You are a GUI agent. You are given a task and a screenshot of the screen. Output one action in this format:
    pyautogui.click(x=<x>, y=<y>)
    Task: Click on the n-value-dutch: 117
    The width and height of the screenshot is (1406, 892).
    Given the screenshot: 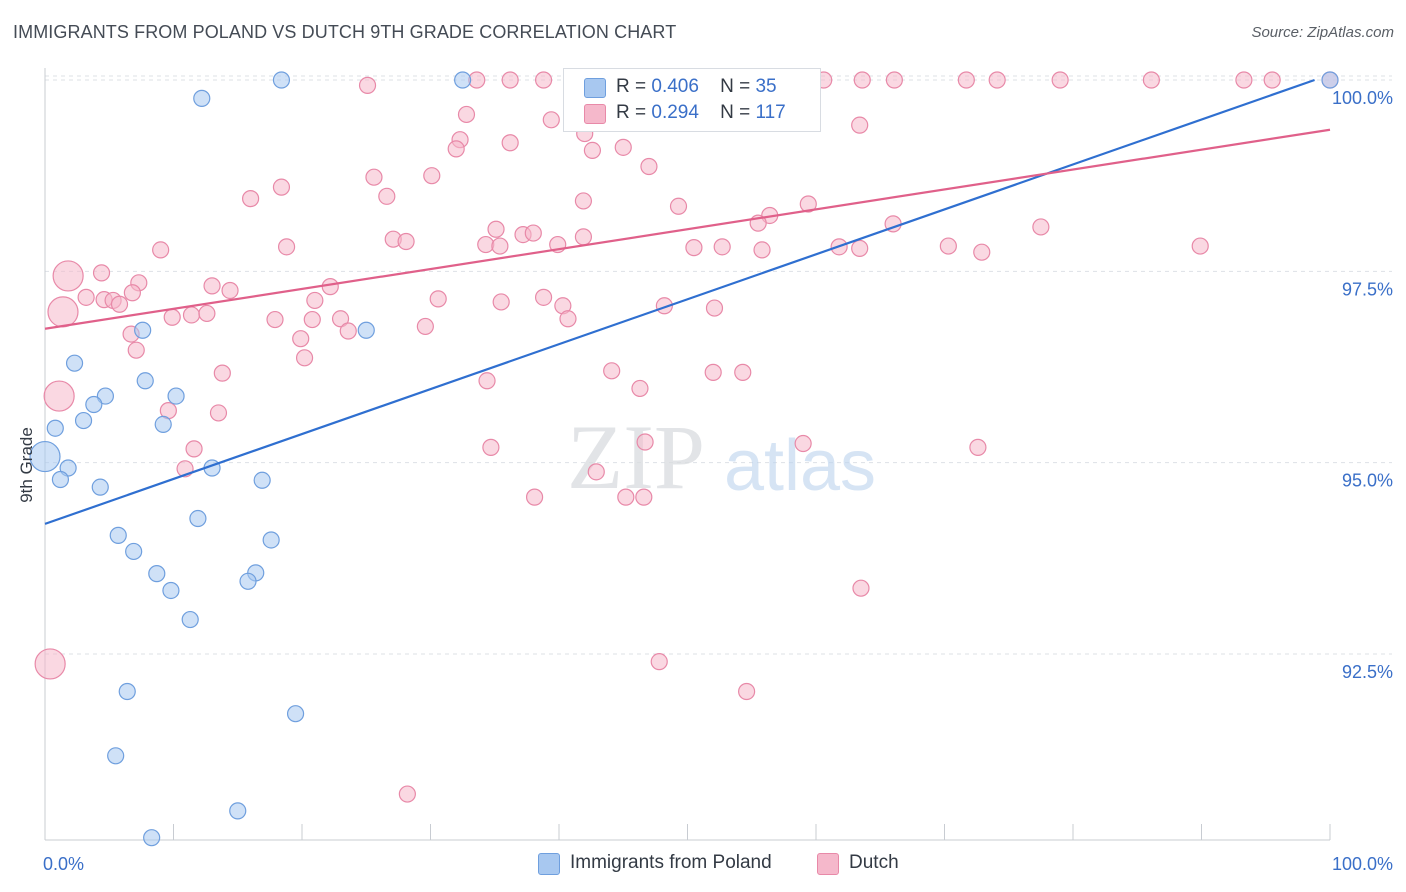 What is the action you would take?
    pyautogui.click(x=770, y=112)
    